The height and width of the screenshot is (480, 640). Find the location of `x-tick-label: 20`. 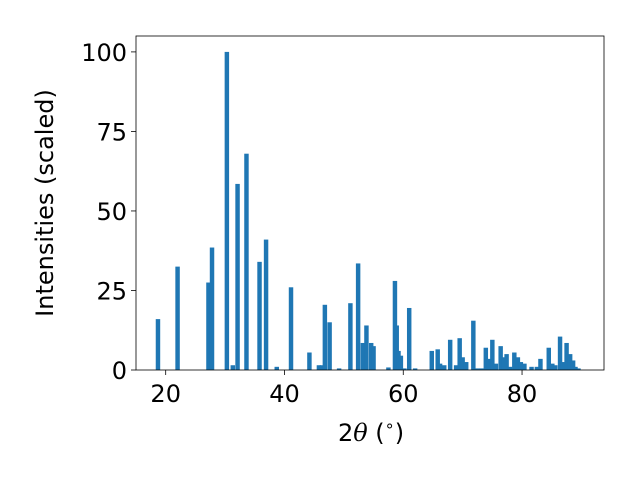

x-tick-label: 20 is located at coordinates (165, 394).